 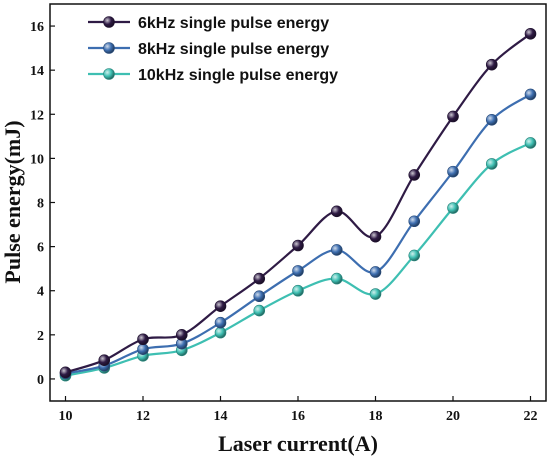 I want to click on y-tick-label: 12, so click(x=37, y=115).